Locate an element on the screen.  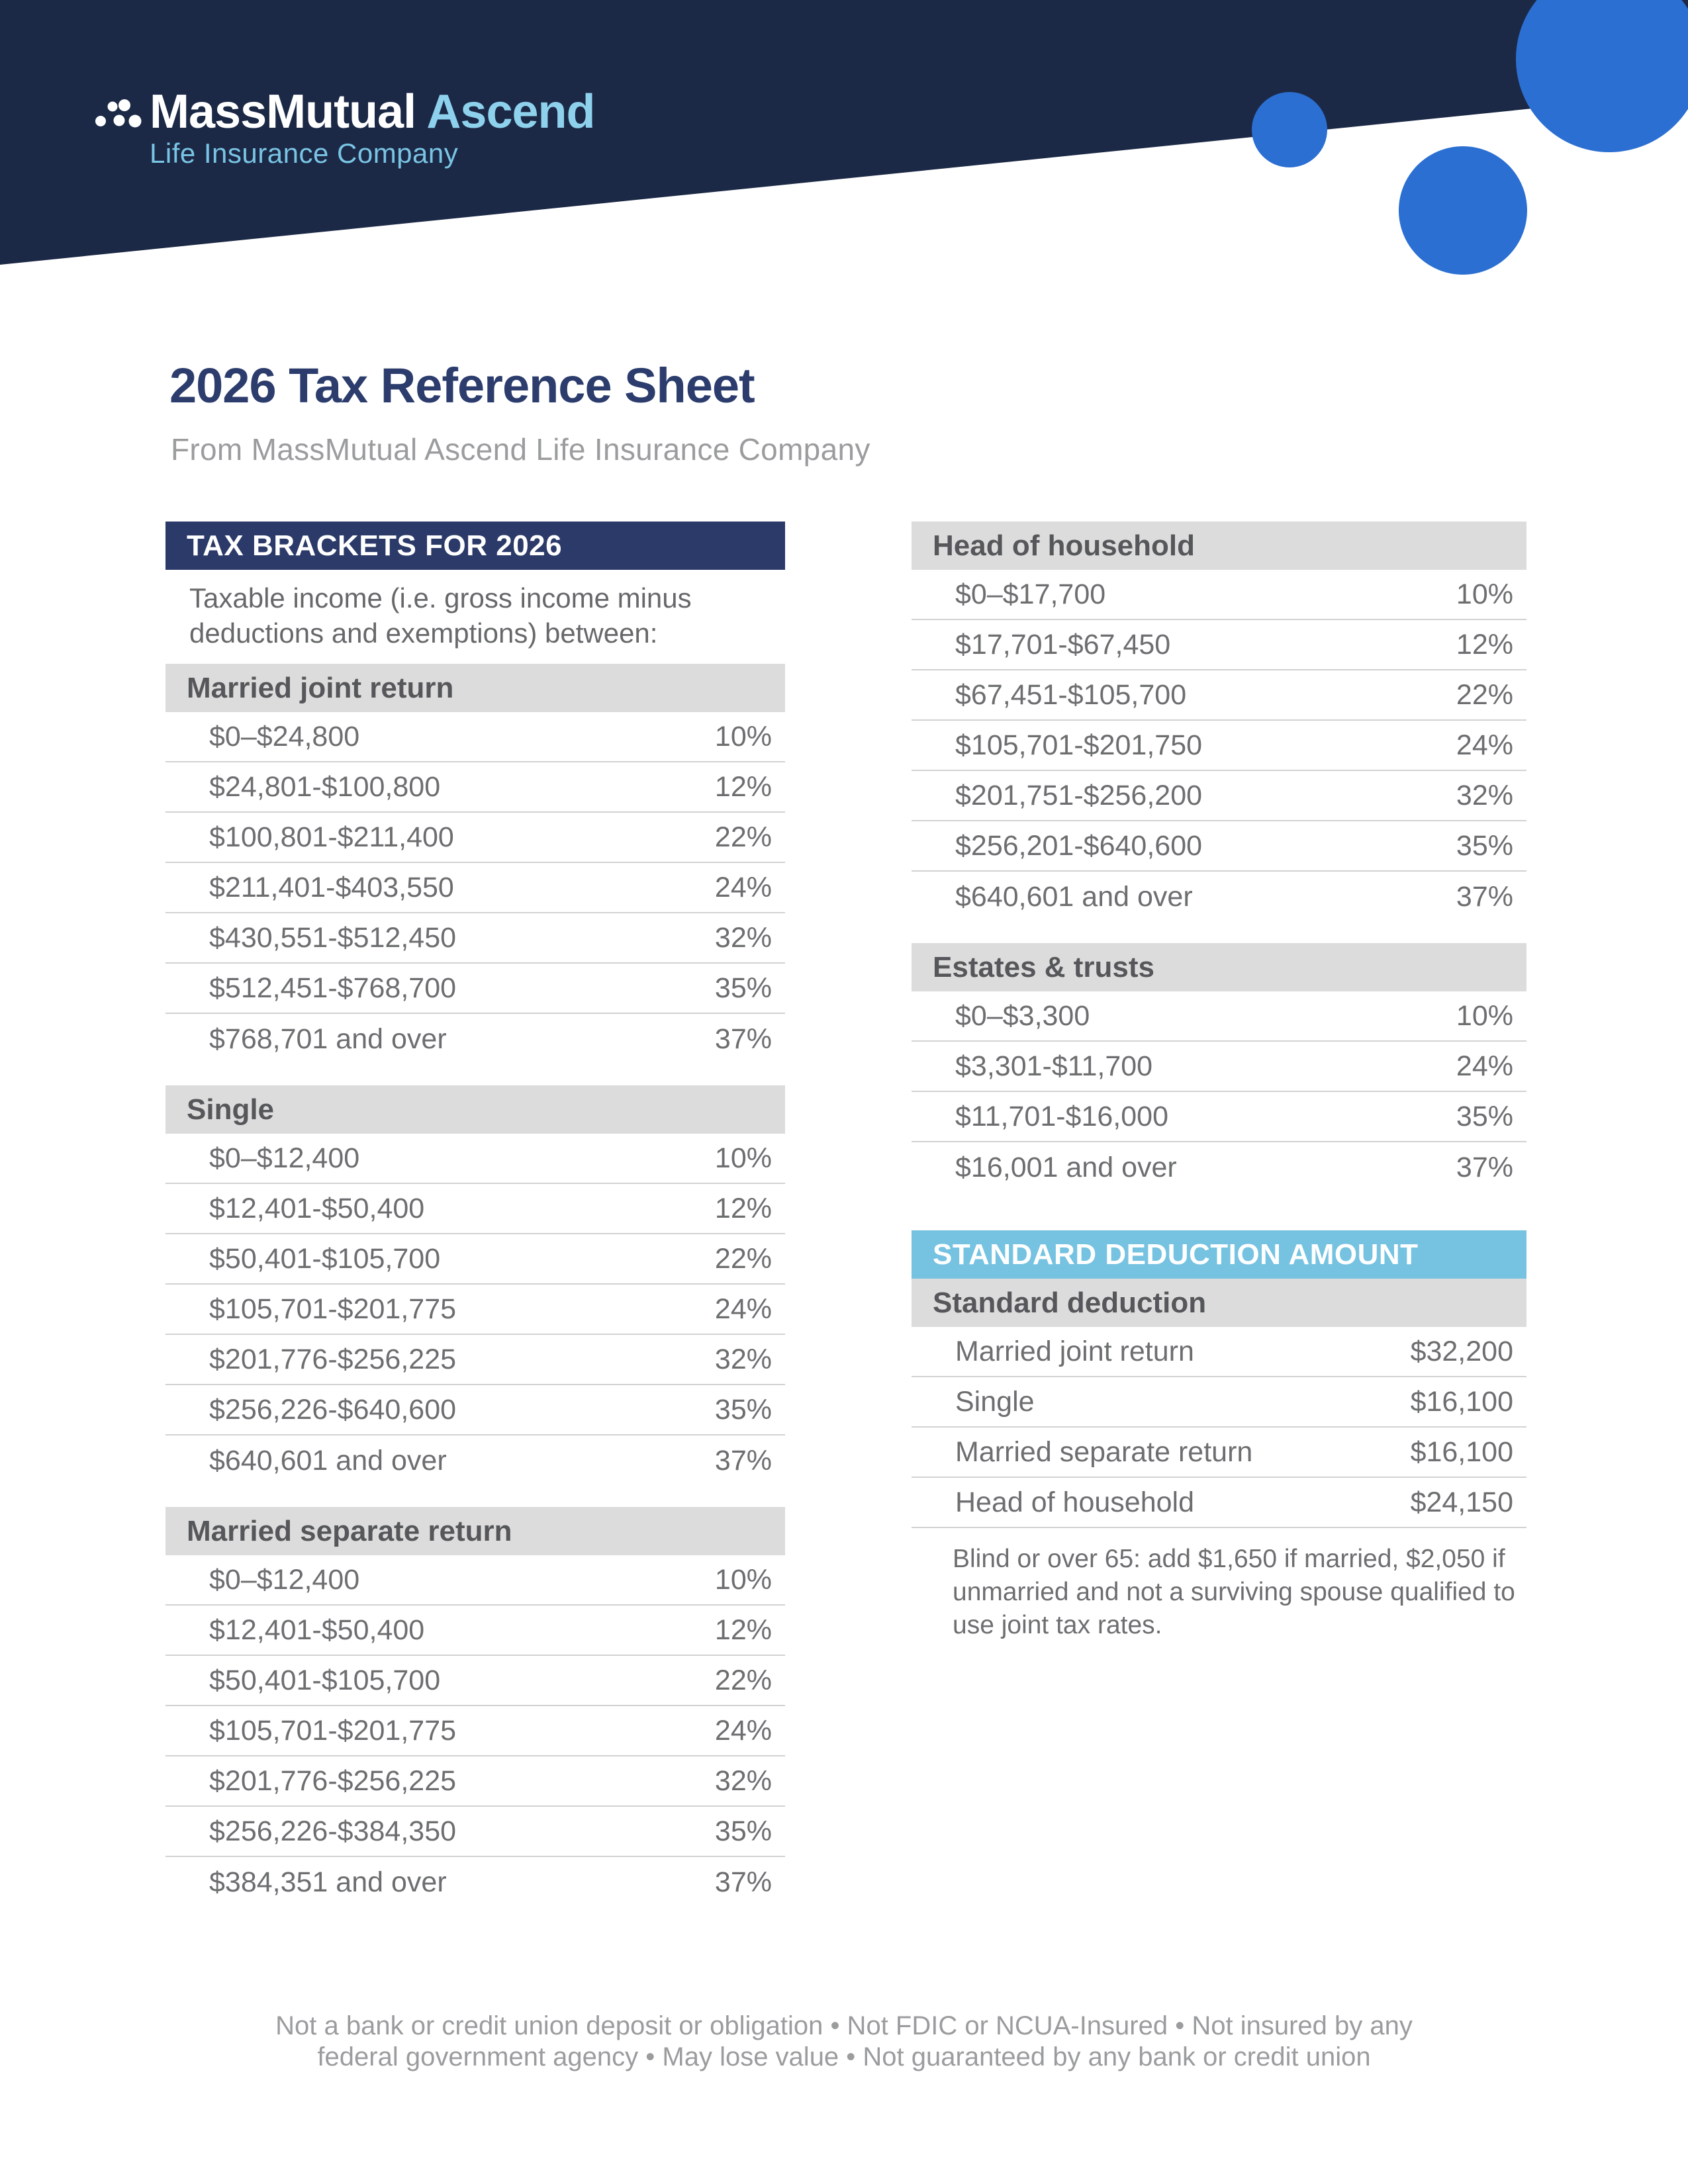
row-label: Head of household is located at coordinates (1075, 1502).